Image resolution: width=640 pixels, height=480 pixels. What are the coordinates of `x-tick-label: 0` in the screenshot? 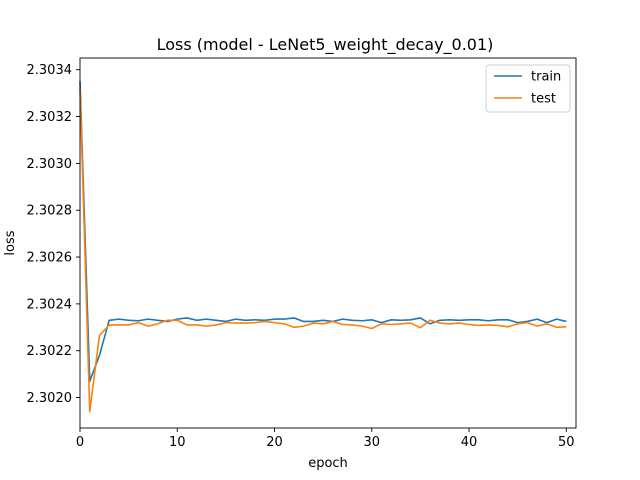 It's located at (80, 442).